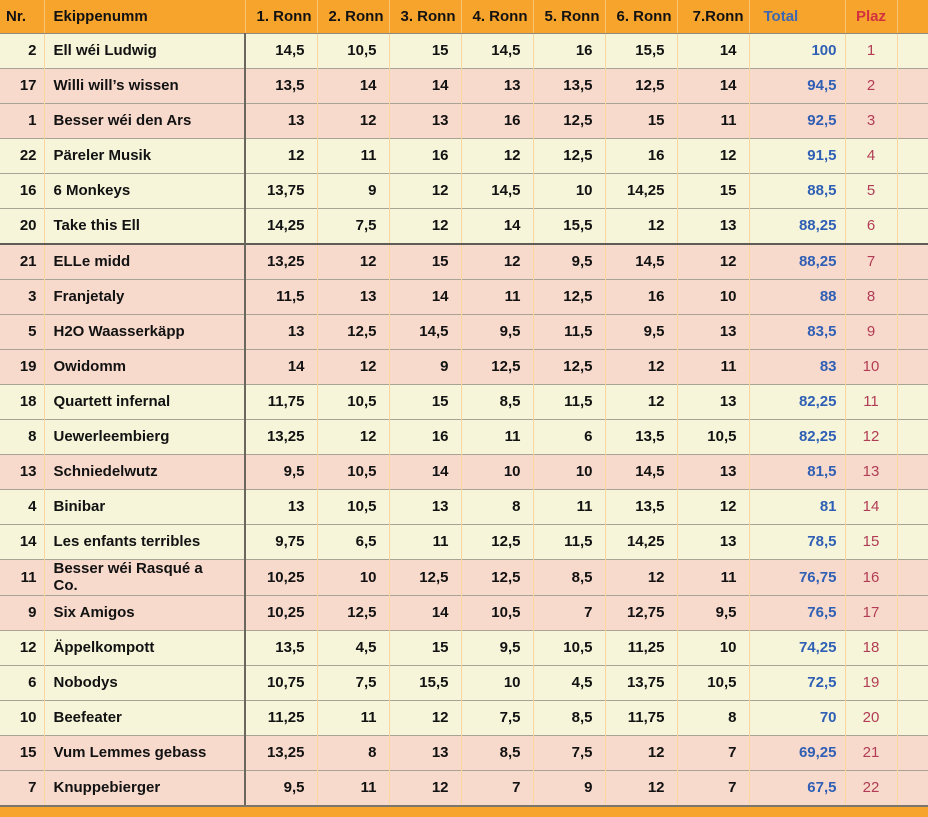 Image resolution: width=928 pixels, height=817 pixels. I want to click on team-number-cell: 20, so click(22, 226).